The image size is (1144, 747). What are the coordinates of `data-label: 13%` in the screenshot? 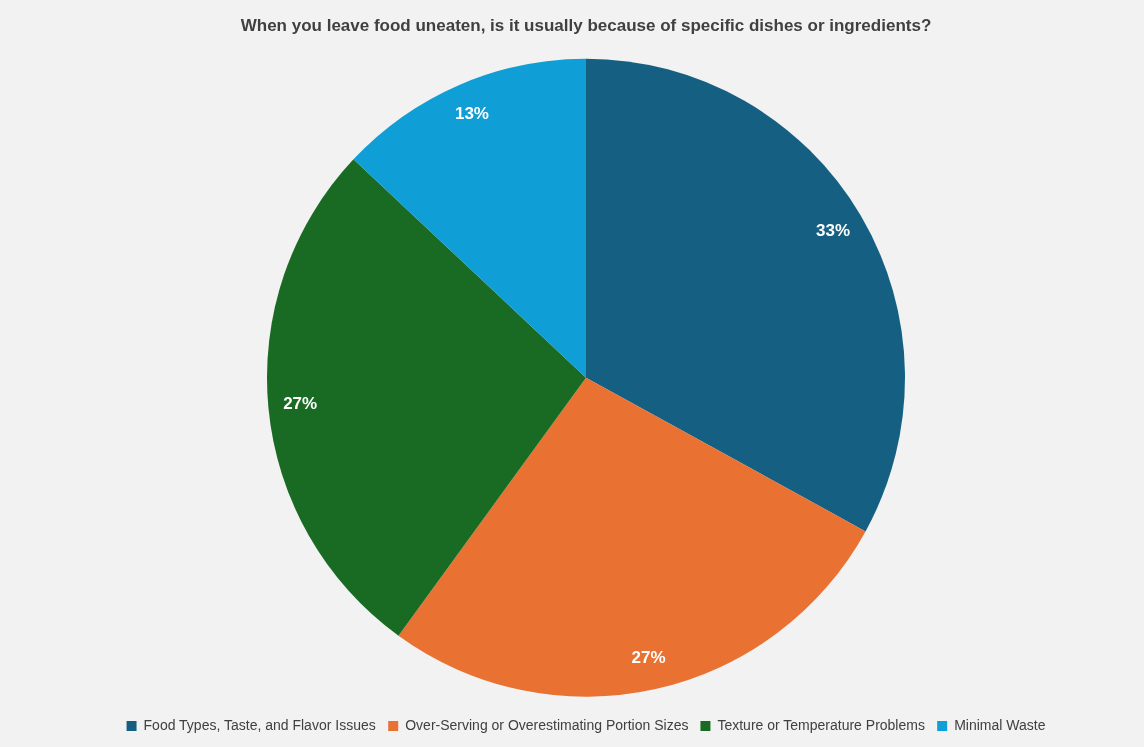 It's located at (471, 113).